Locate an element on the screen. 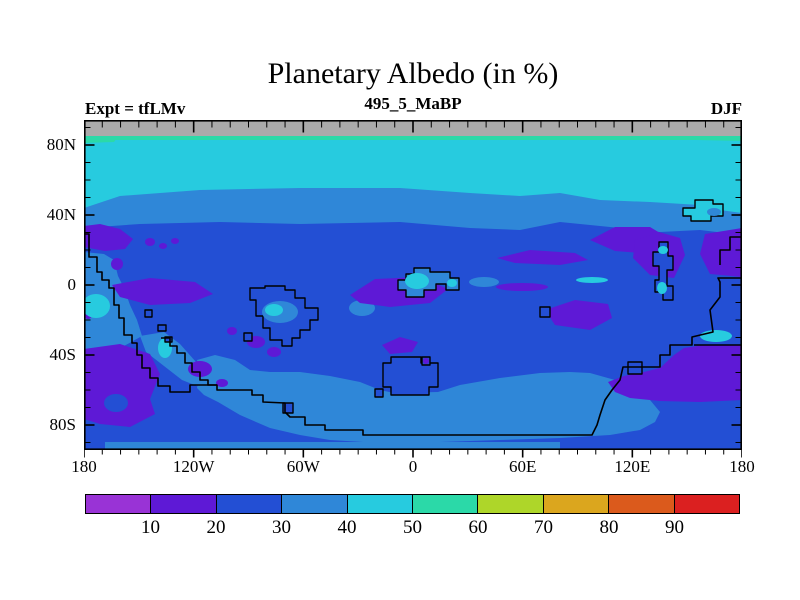 The height and width of the screenshot is (600, 800). lake-squares is located at coordinates (393, 360).